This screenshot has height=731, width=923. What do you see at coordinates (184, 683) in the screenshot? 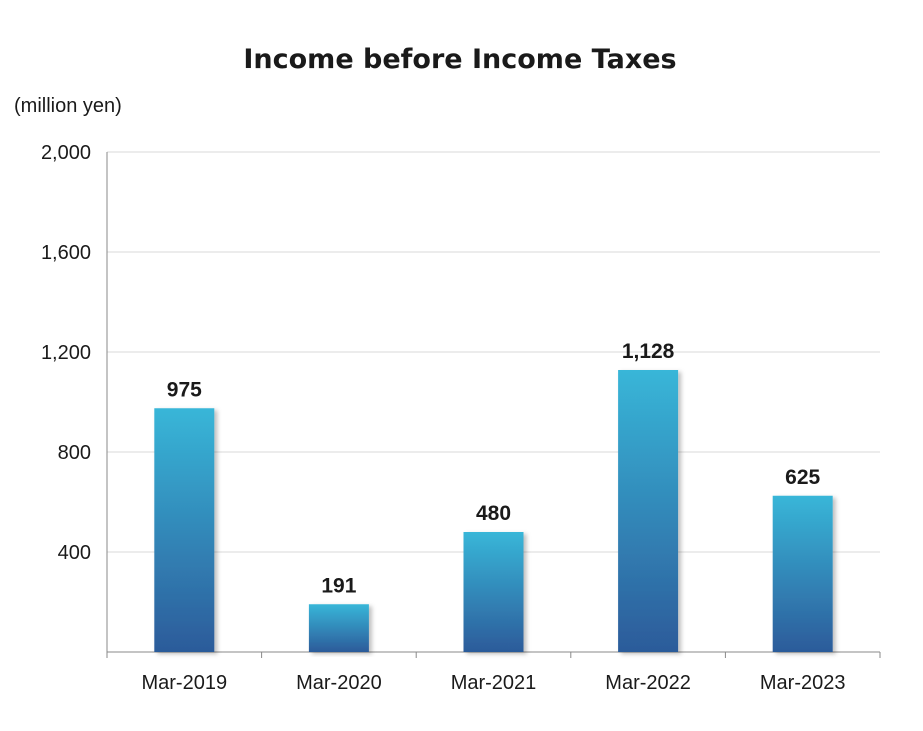
I see `x-category-label: Mar-2019` at bounding box center [184, 683].